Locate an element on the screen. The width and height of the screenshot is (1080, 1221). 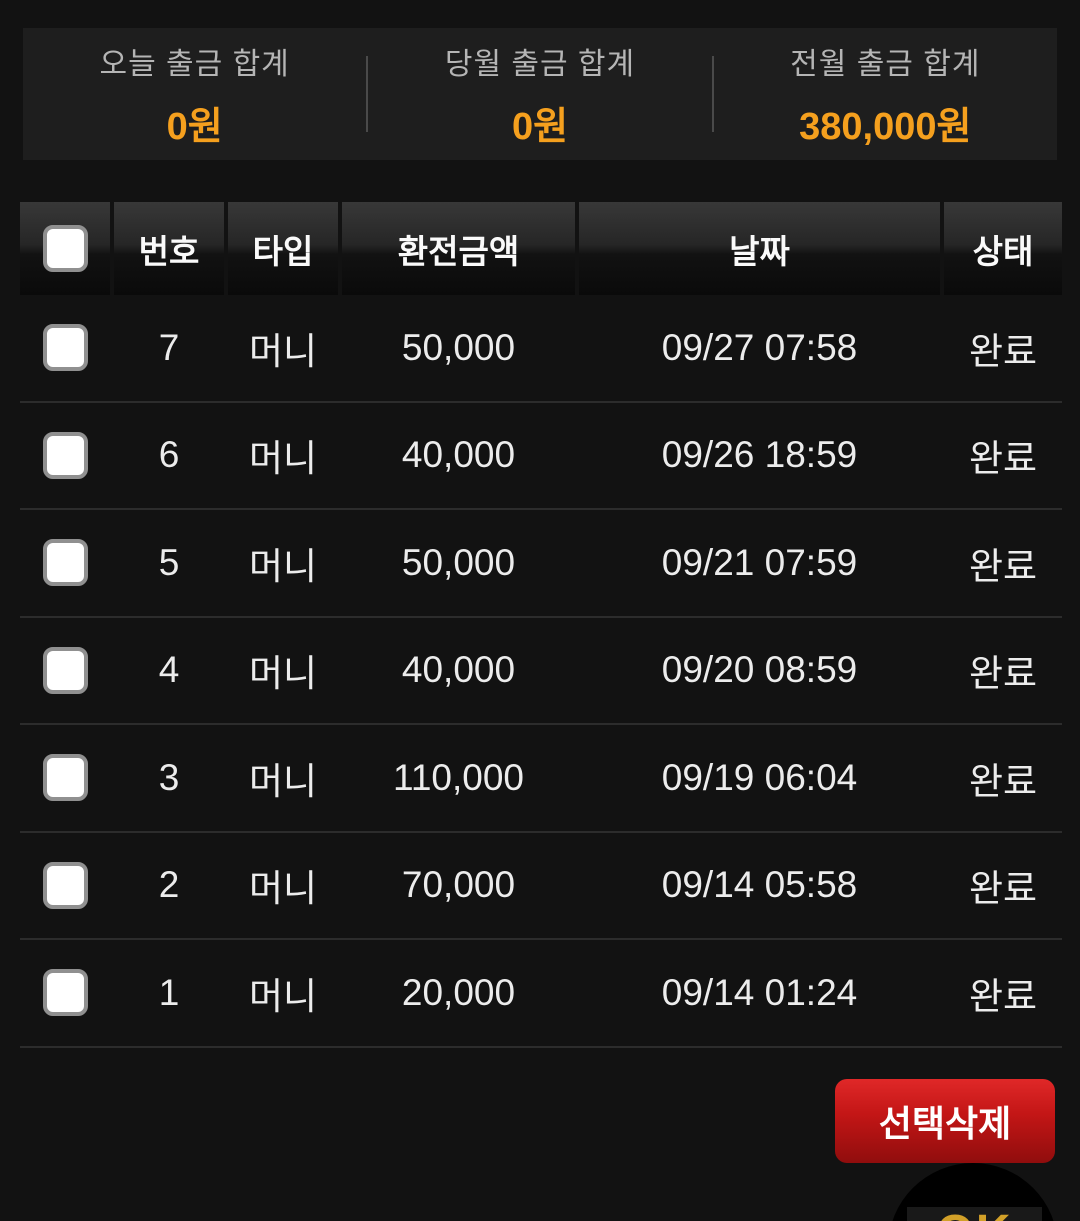
row-date: 09/14 05:58 is located at coordinates (759, 885).